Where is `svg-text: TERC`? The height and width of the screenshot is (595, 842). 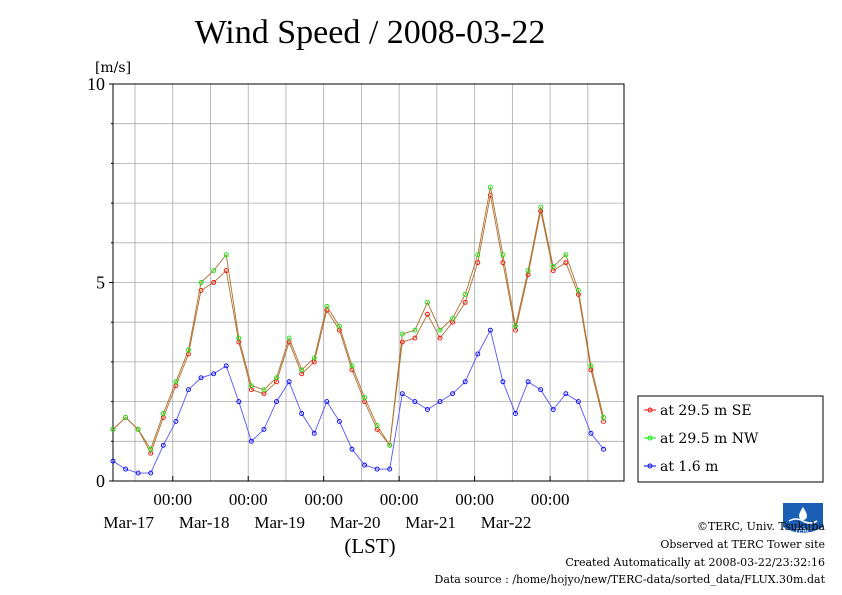
svg-text: TERC is located at coordinates (803, 531).